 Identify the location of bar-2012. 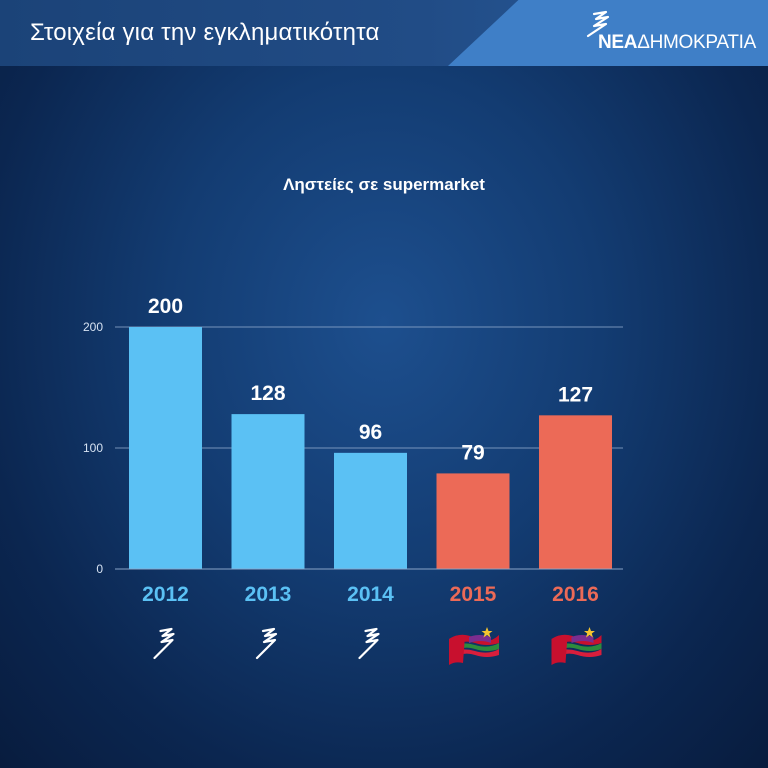
(165, 448).